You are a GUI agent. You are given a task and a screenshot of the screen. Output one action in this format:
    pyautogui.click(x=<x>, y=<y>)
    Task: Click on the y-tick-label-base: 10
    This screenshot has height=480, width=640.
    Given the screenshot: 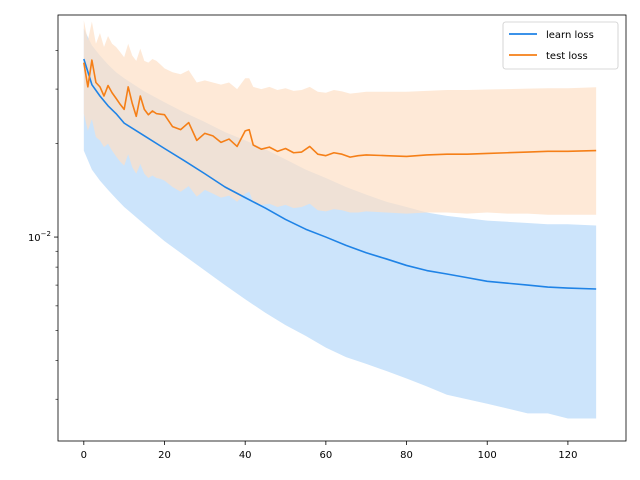 What is the action you would take?
    pyautogui.click(x=34, y=238)
    